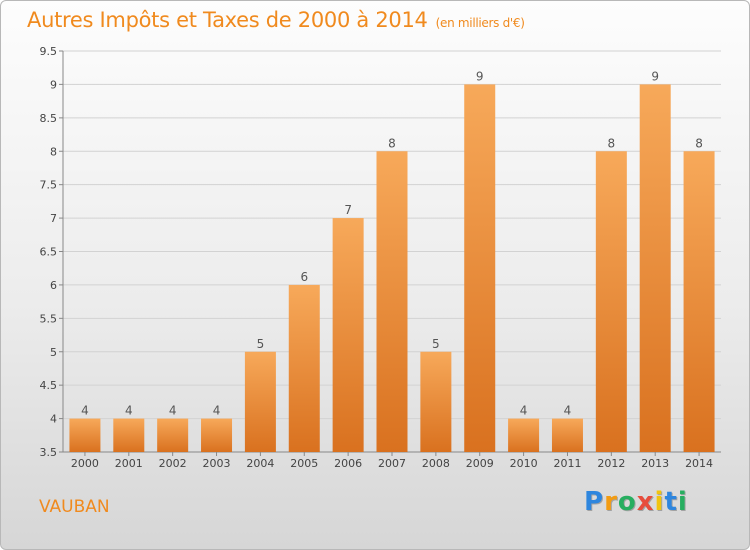 The width and height of the screenshot is (750, 550). What do you see at coordinates (53, 151) in the screenshot?
I see `y-tick-label: 8` at bounding box center [53, 151].